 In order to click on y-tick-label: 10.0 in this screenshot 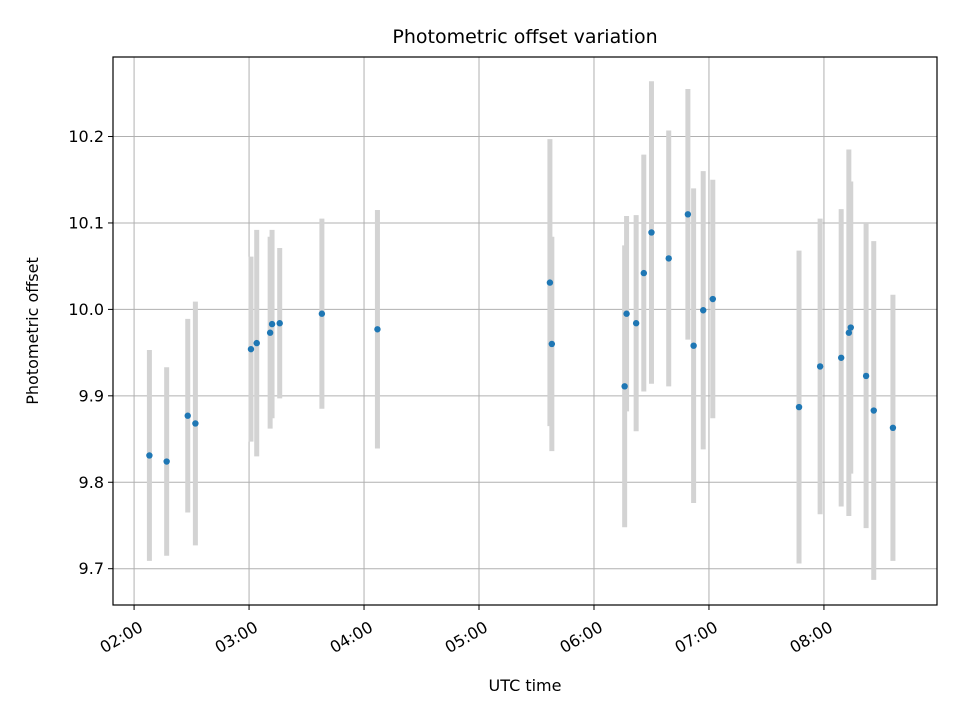, I will do `click(86, 309)`.